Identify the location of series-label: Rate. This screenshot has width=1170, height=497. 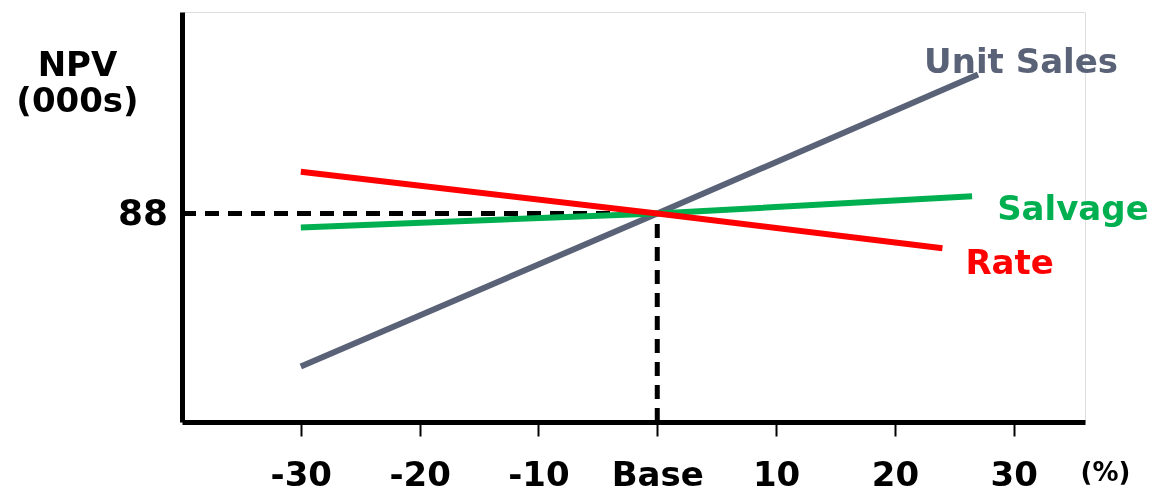
(1009, 262).